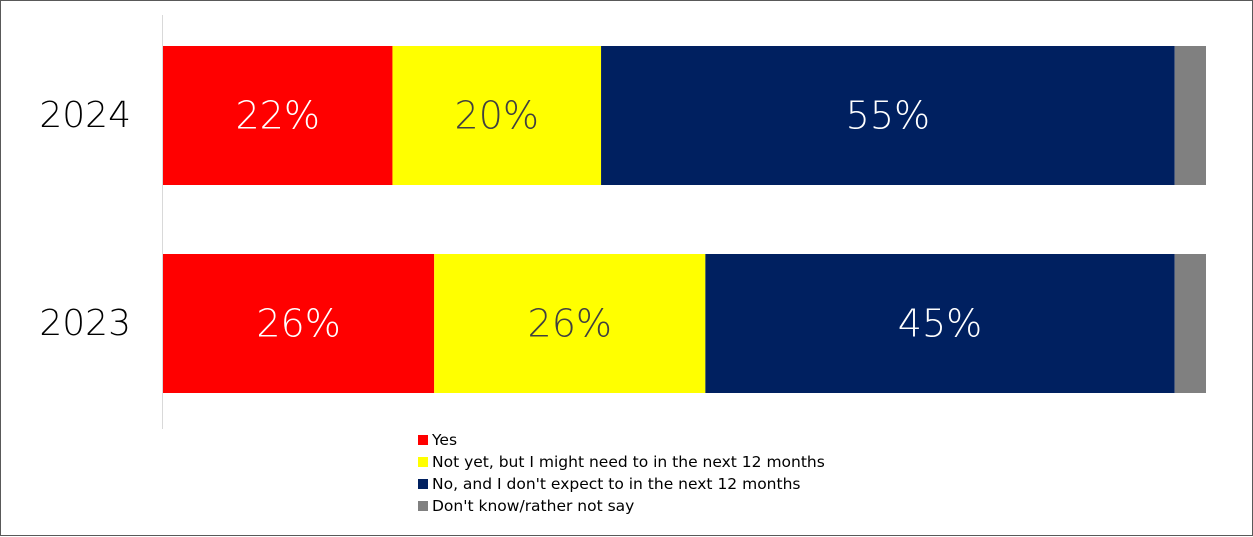 This screenshot has height=537, width=1253. I want to click on category-label-2023: 2023, so click(85, 323).